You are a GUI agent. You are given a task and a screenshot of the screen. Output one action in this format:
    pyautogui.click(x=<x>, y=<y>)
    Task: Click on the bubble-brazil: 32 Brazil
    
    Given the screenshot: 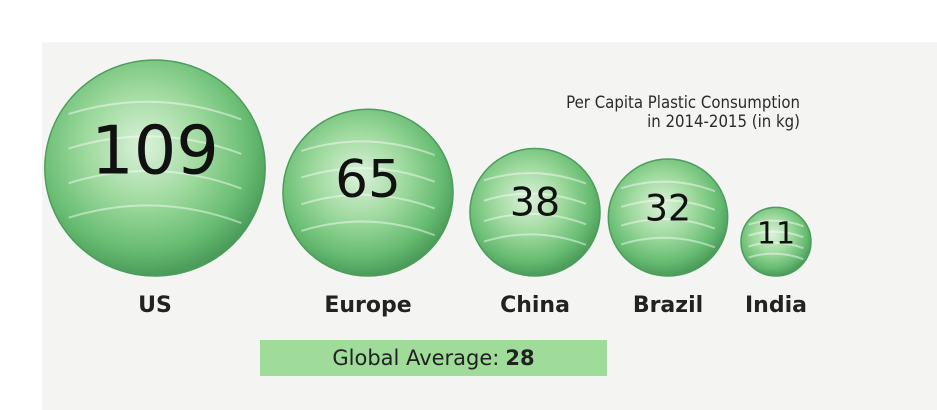 What is the action you would take?
    pyautogui.click(x=668, y=238)
    